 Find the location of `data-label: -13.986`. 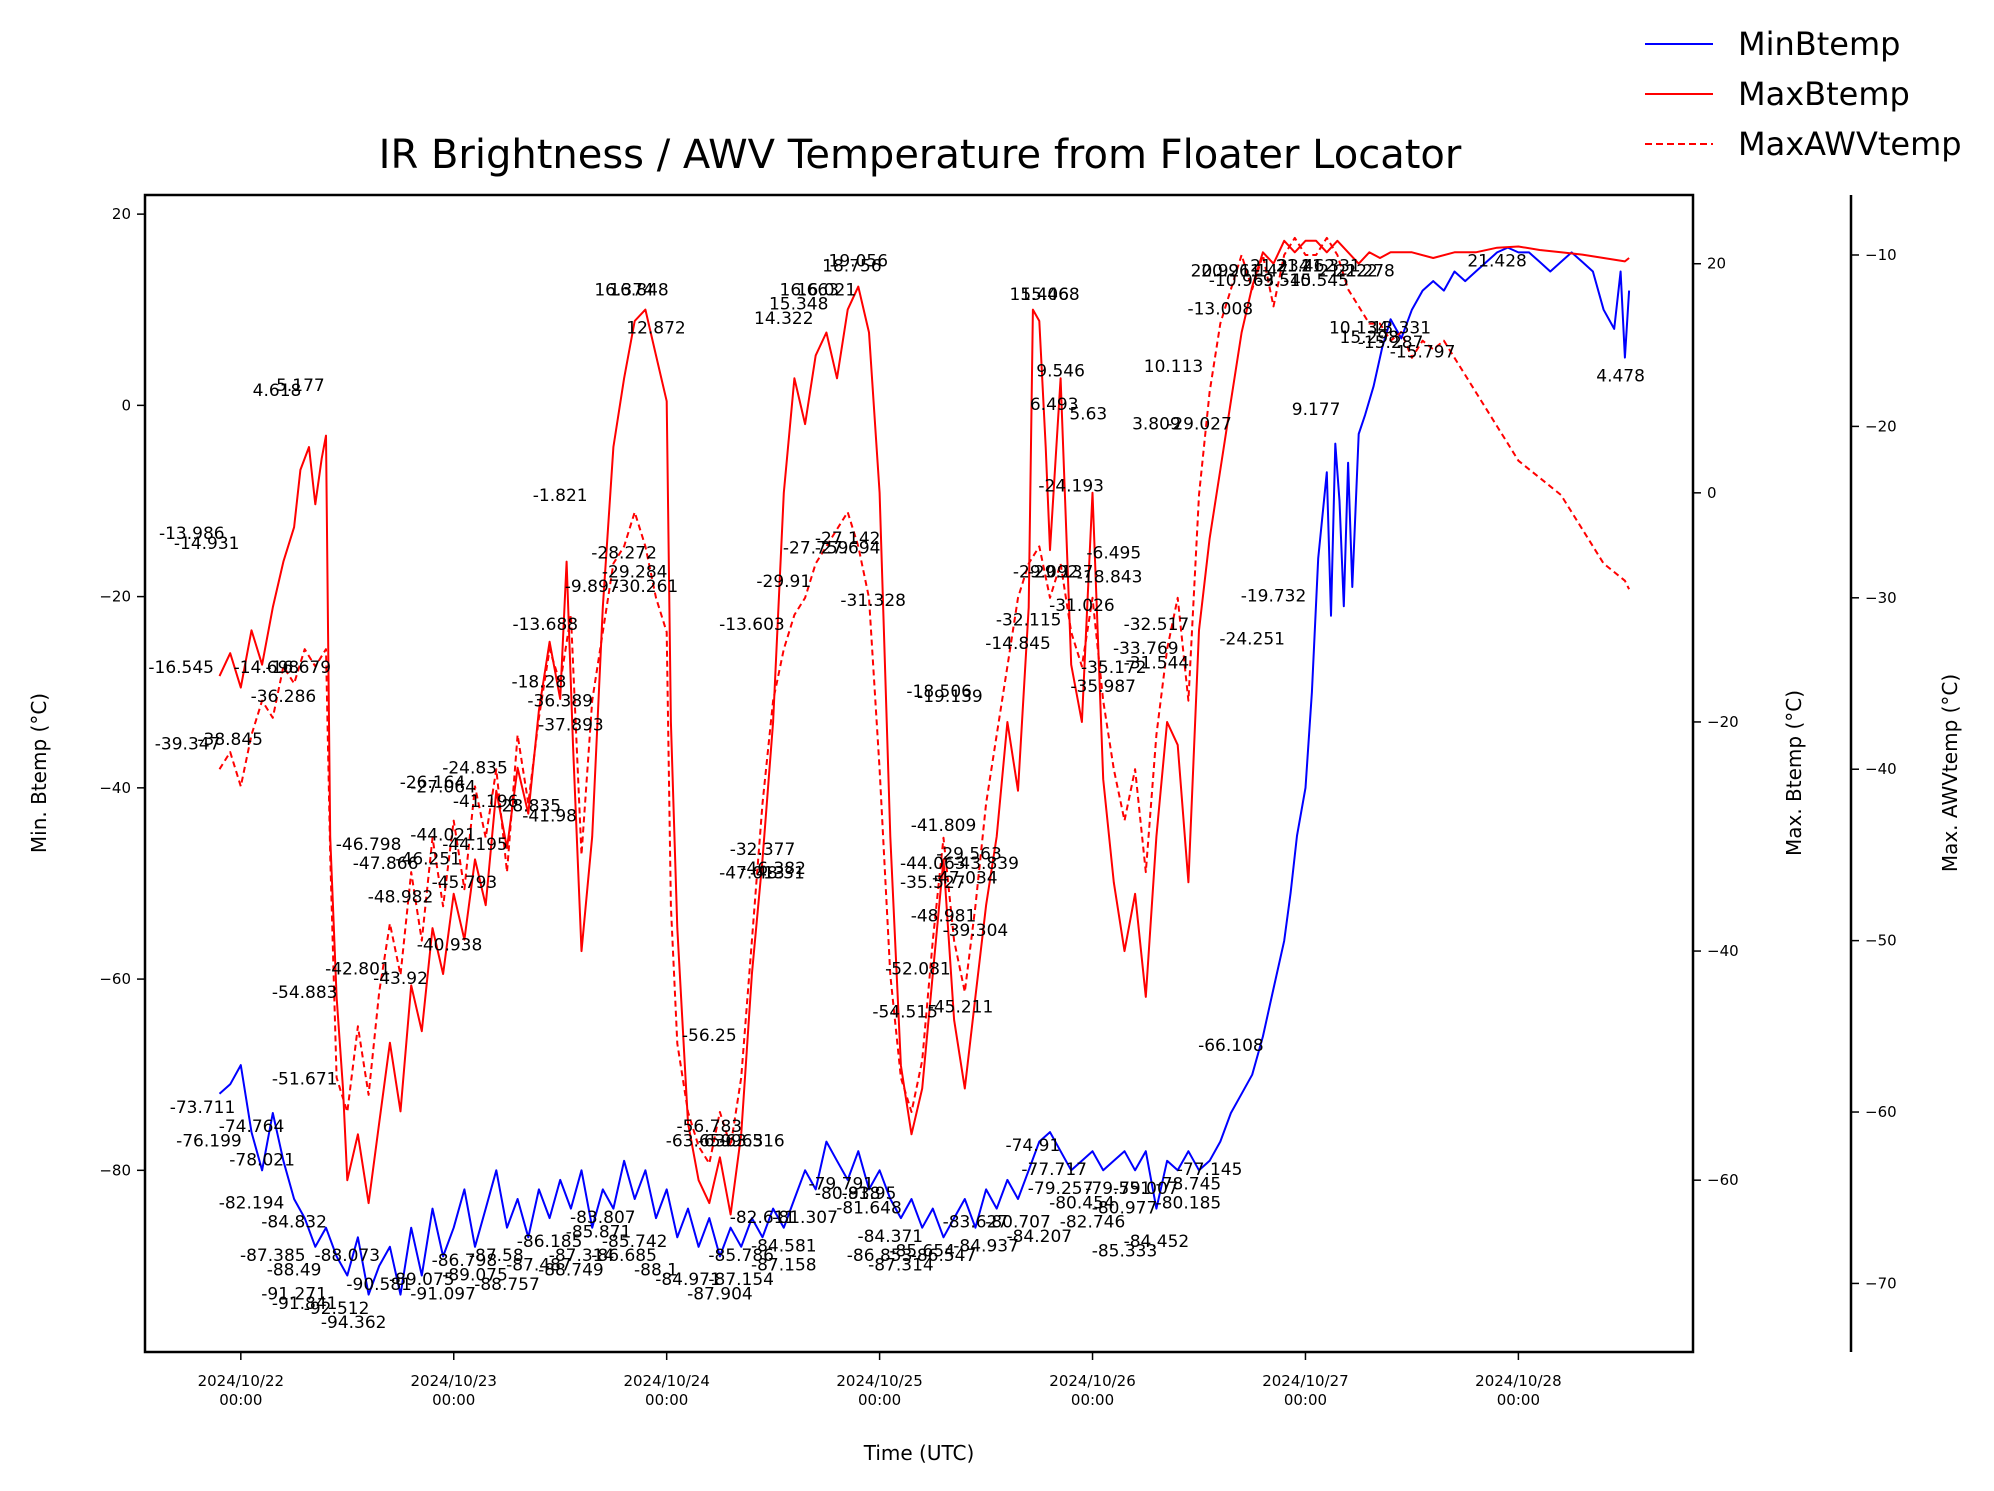

data-label: -13.986 is located at coordinates (192, 534).